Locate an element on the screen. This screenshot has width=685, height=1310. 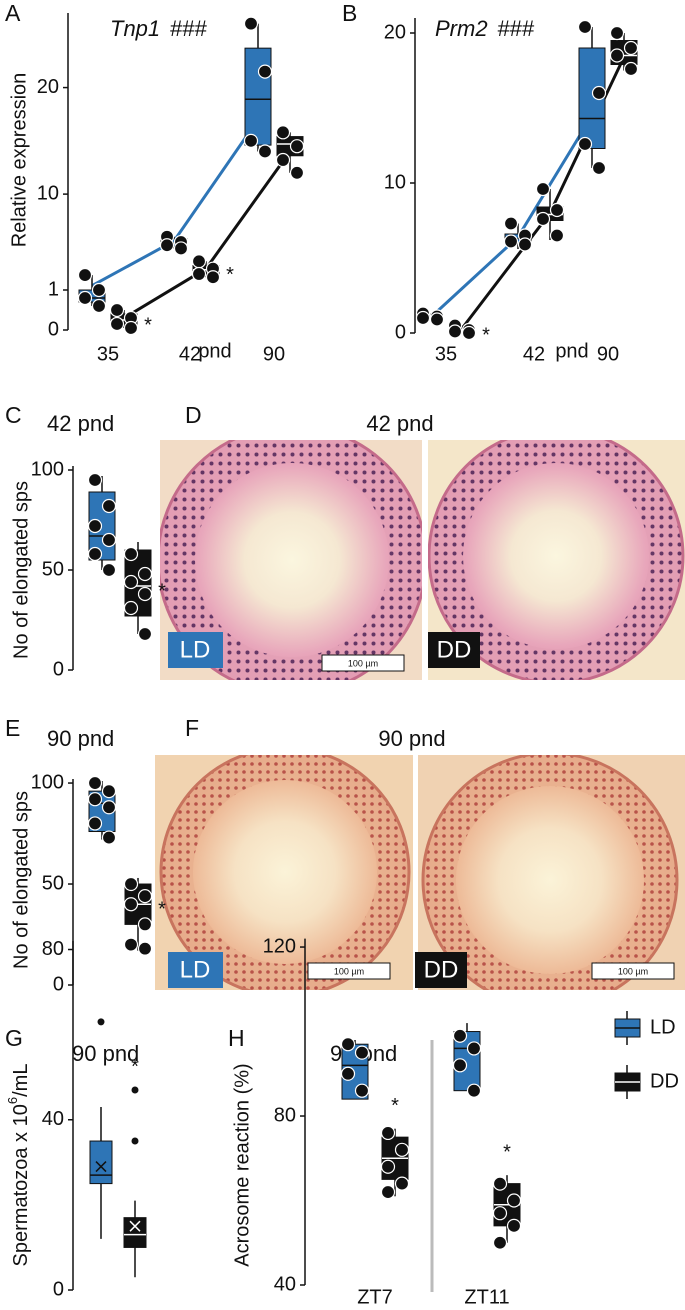
y-tick-label: 80 is located at coordinates (53, 949).